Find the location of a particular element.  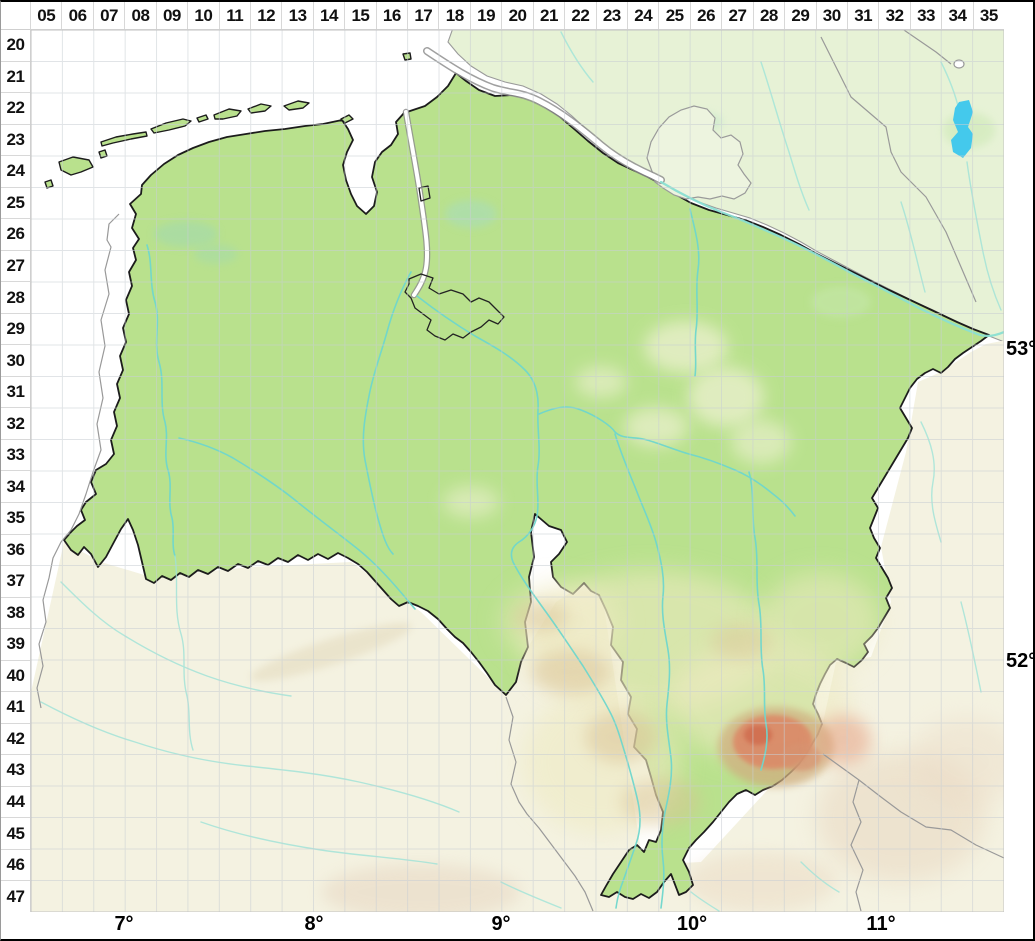

longitude-label: 8° is located at coordinates (314, 924).